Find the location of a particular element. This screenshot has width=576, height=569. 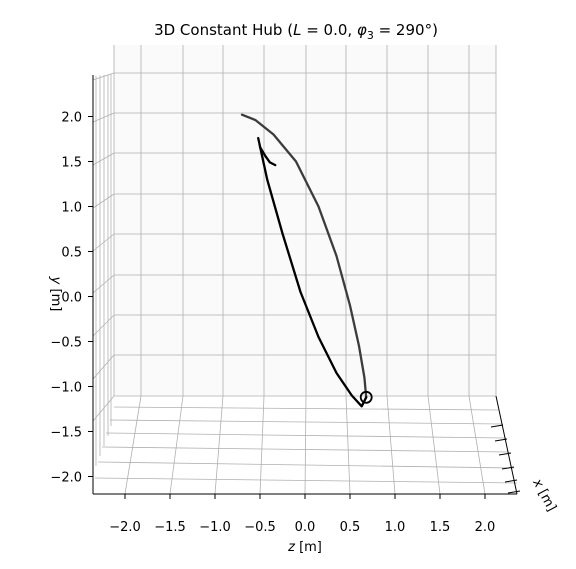

chart-title: 3D Constant Hub (L = 0.0, φ3 = 290°) is located at coordinates (296, 31).